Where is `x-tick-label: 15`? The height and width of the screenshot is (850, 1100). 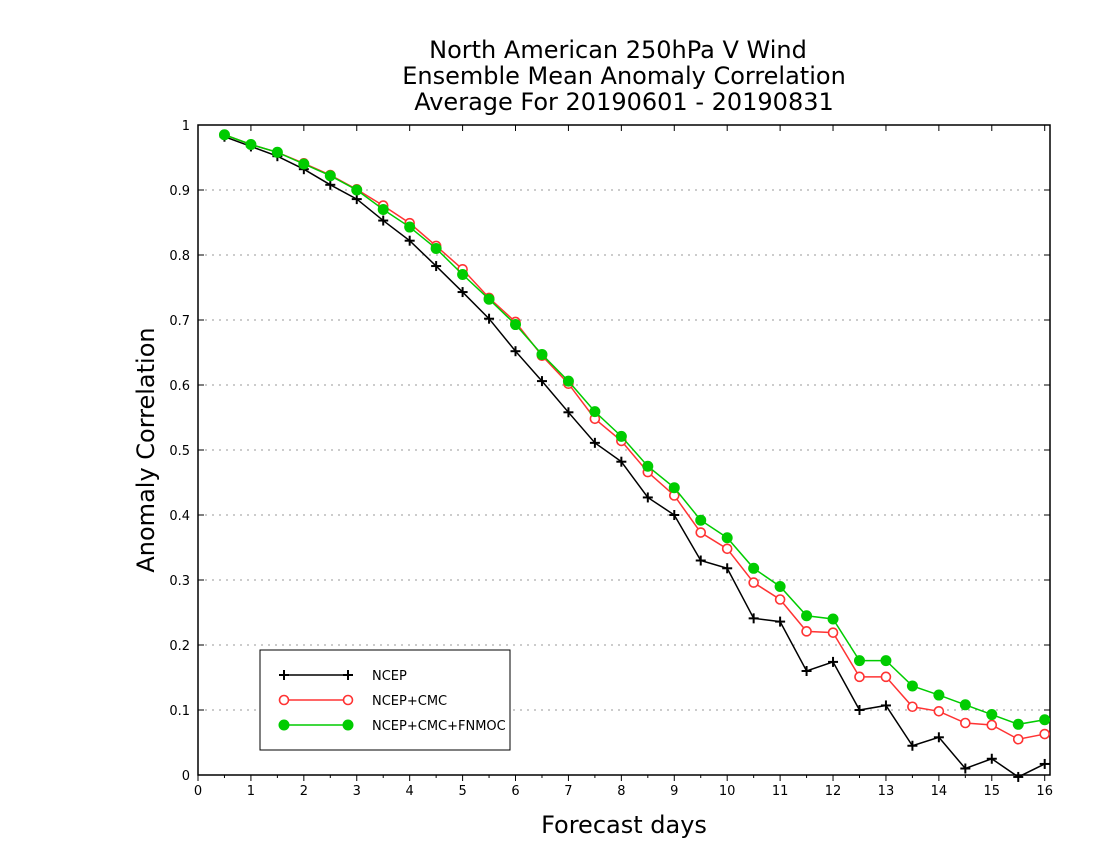 x-tick-label: 15 is located at coordinates (992, 791).